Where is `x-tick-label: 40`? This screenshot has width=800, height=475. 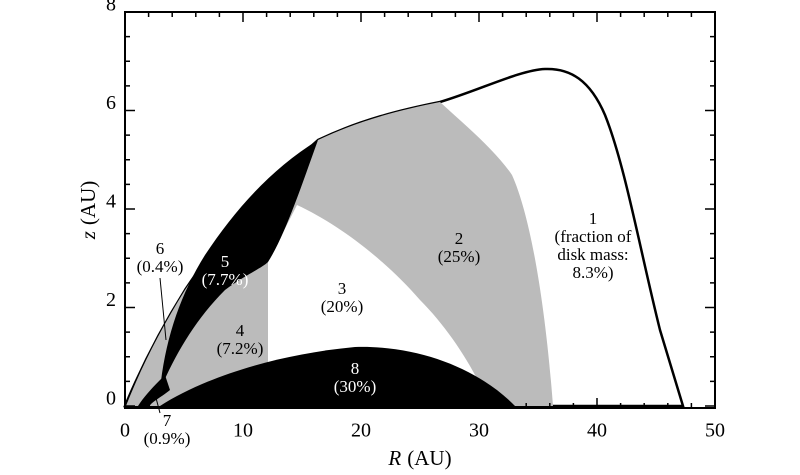 x-tick-label: 40 is located at coordinates (597, 431).